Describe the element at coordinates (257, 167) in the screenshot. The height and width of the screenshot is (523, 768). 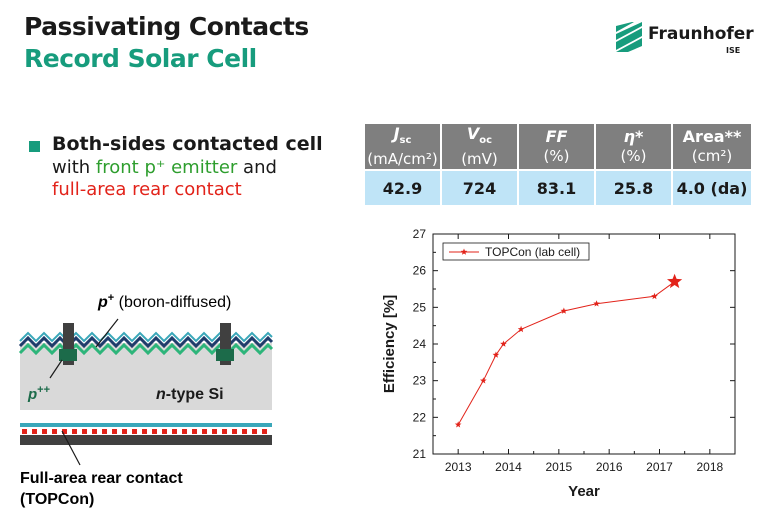
I see `bullet-line-2-suffix: and` at that location.